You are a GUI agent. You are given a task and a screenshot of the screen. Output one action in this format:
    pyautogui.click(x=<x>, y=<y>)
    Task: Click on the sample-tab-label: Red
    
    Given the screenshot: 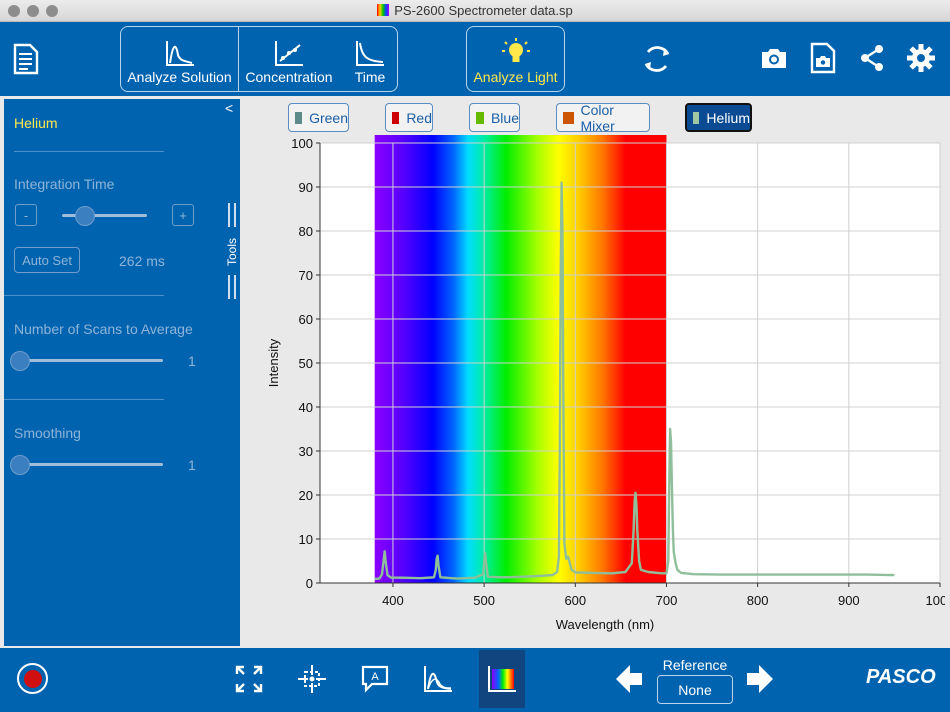 What is the action you would take?
    pyautogui.click(x=419, y=117)
    